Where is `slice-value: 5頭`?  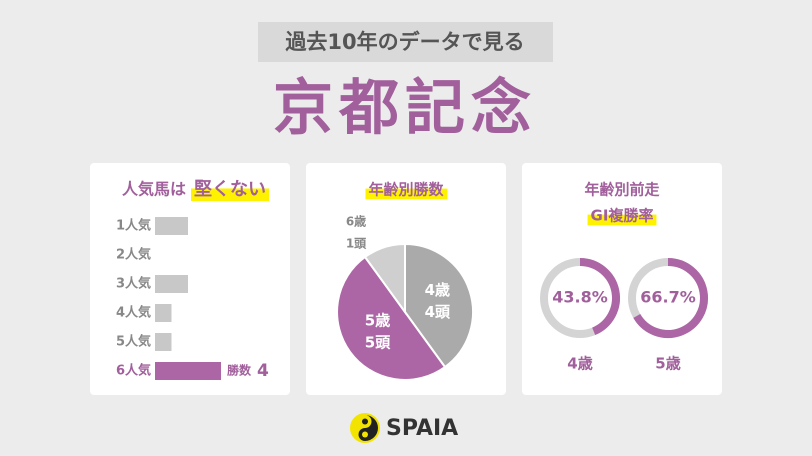
slice-value: 5頭 is located at coordinates (378, 342).